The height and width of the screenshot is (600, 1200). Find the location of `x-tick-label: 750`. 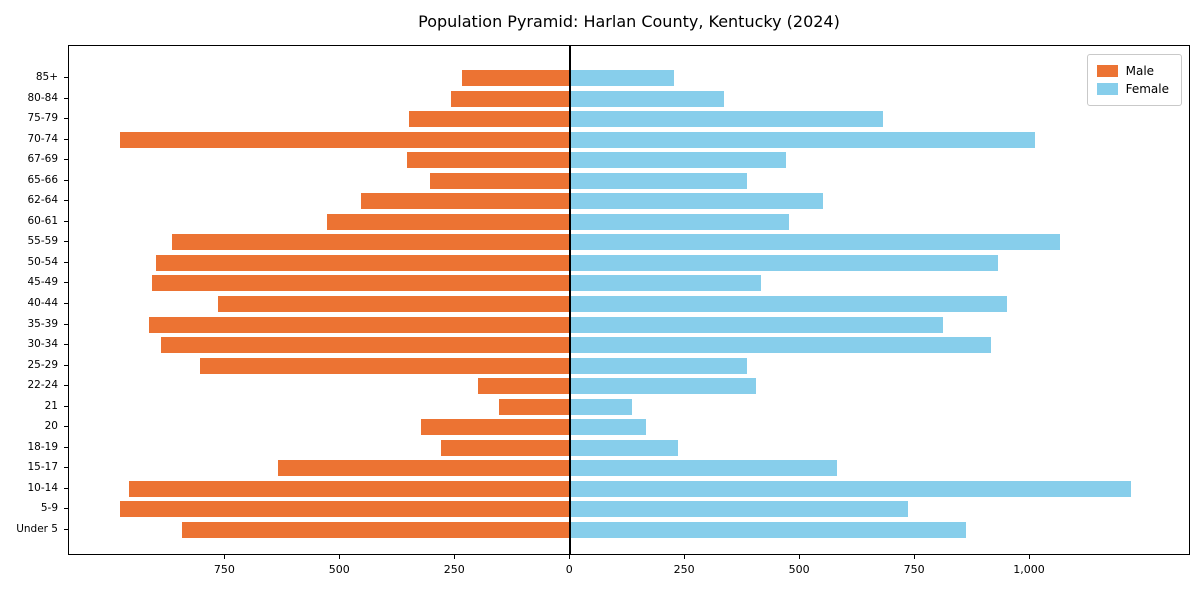

x-tick-label: 750 is located at coordinates (224, 569).